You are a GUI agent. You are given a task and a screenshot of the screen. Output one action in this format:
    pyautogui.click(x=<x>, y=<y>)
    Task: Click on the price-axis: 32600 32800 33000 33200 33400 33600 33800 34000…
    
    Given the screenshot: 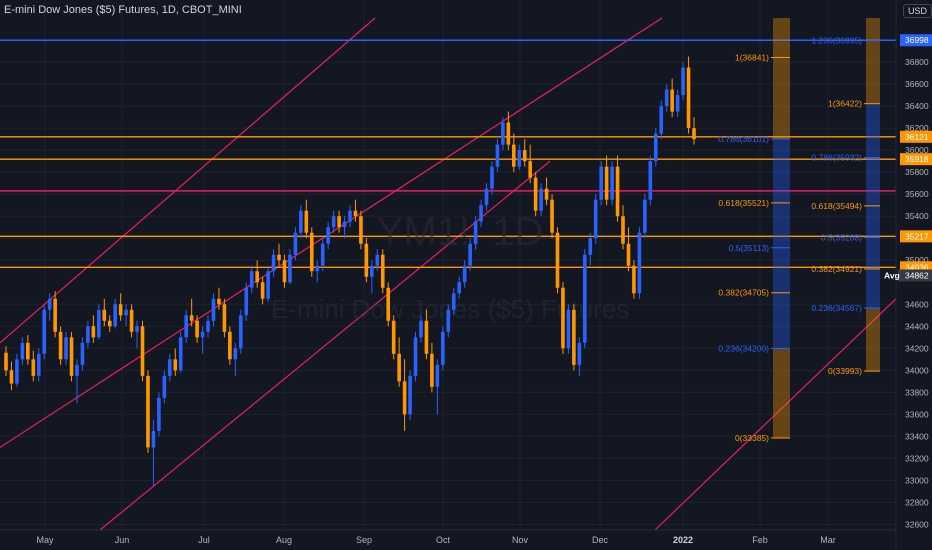 What is the action you would take?
    pyautogui.click(x=908, y=275)
    